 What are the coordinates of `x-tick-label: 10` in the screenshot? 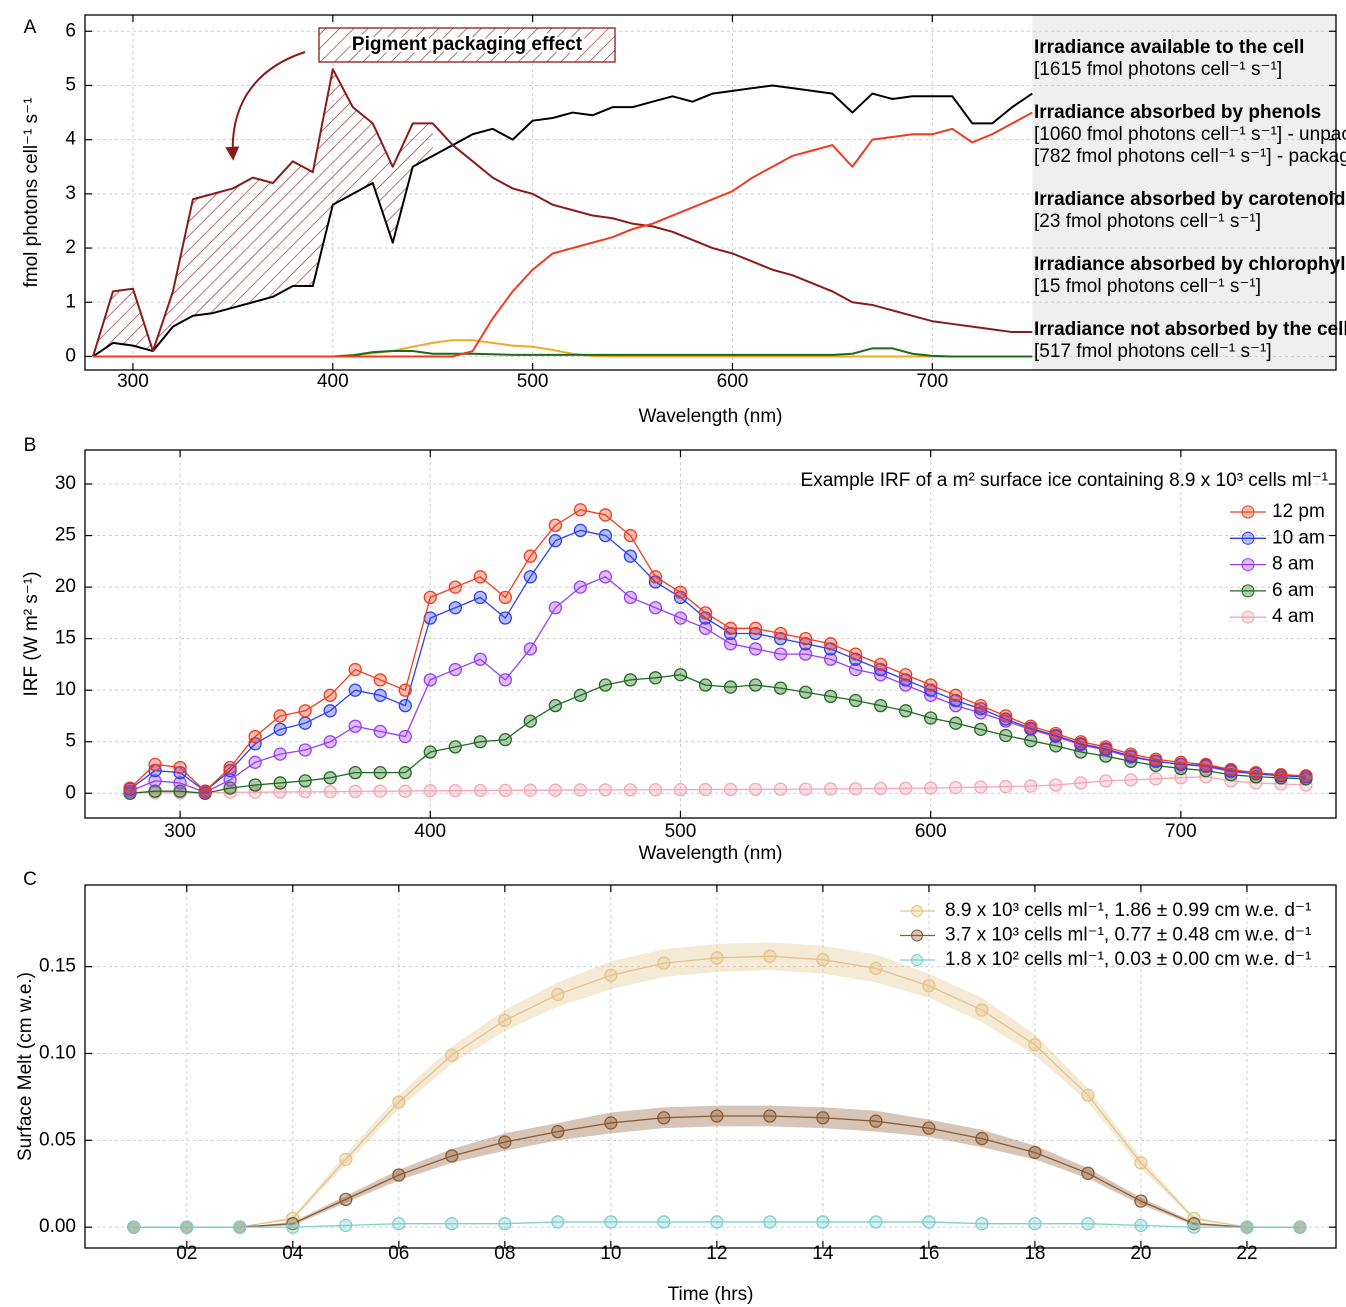 It's located at (610, 1253).